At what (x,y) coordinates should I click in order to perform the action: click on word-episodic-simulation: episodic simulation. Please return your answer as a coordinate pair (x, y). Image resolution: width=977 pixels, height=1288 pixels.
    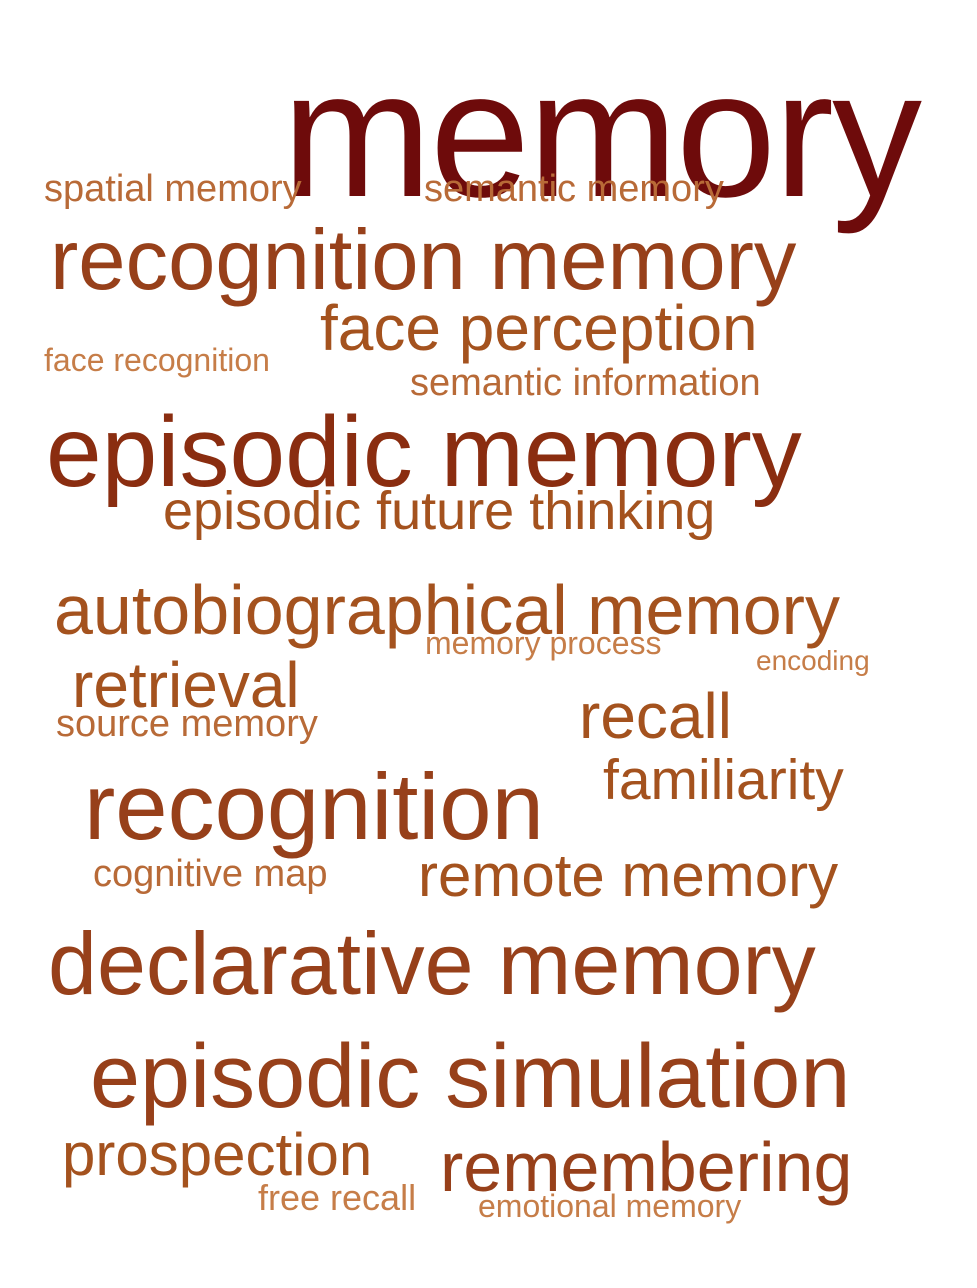
    Looking at the image, I should click on (470, 1077).